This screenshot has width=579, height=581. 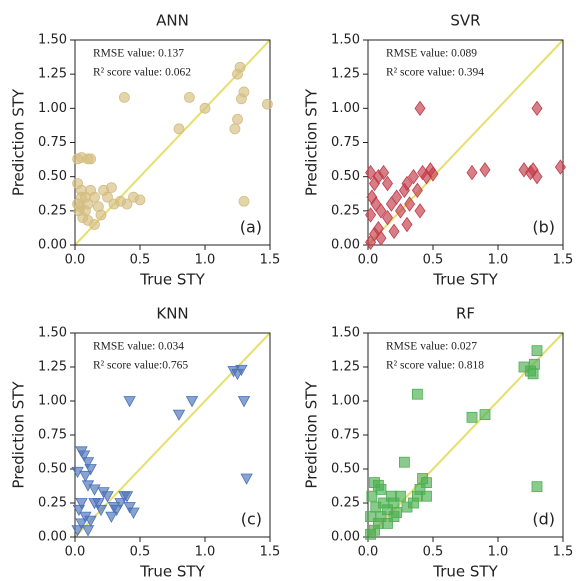 What do you see at coordinates (435, 73) in the screenshot?
I see `annotation: R² score value: 0.394` at bounding box center [435, 73].